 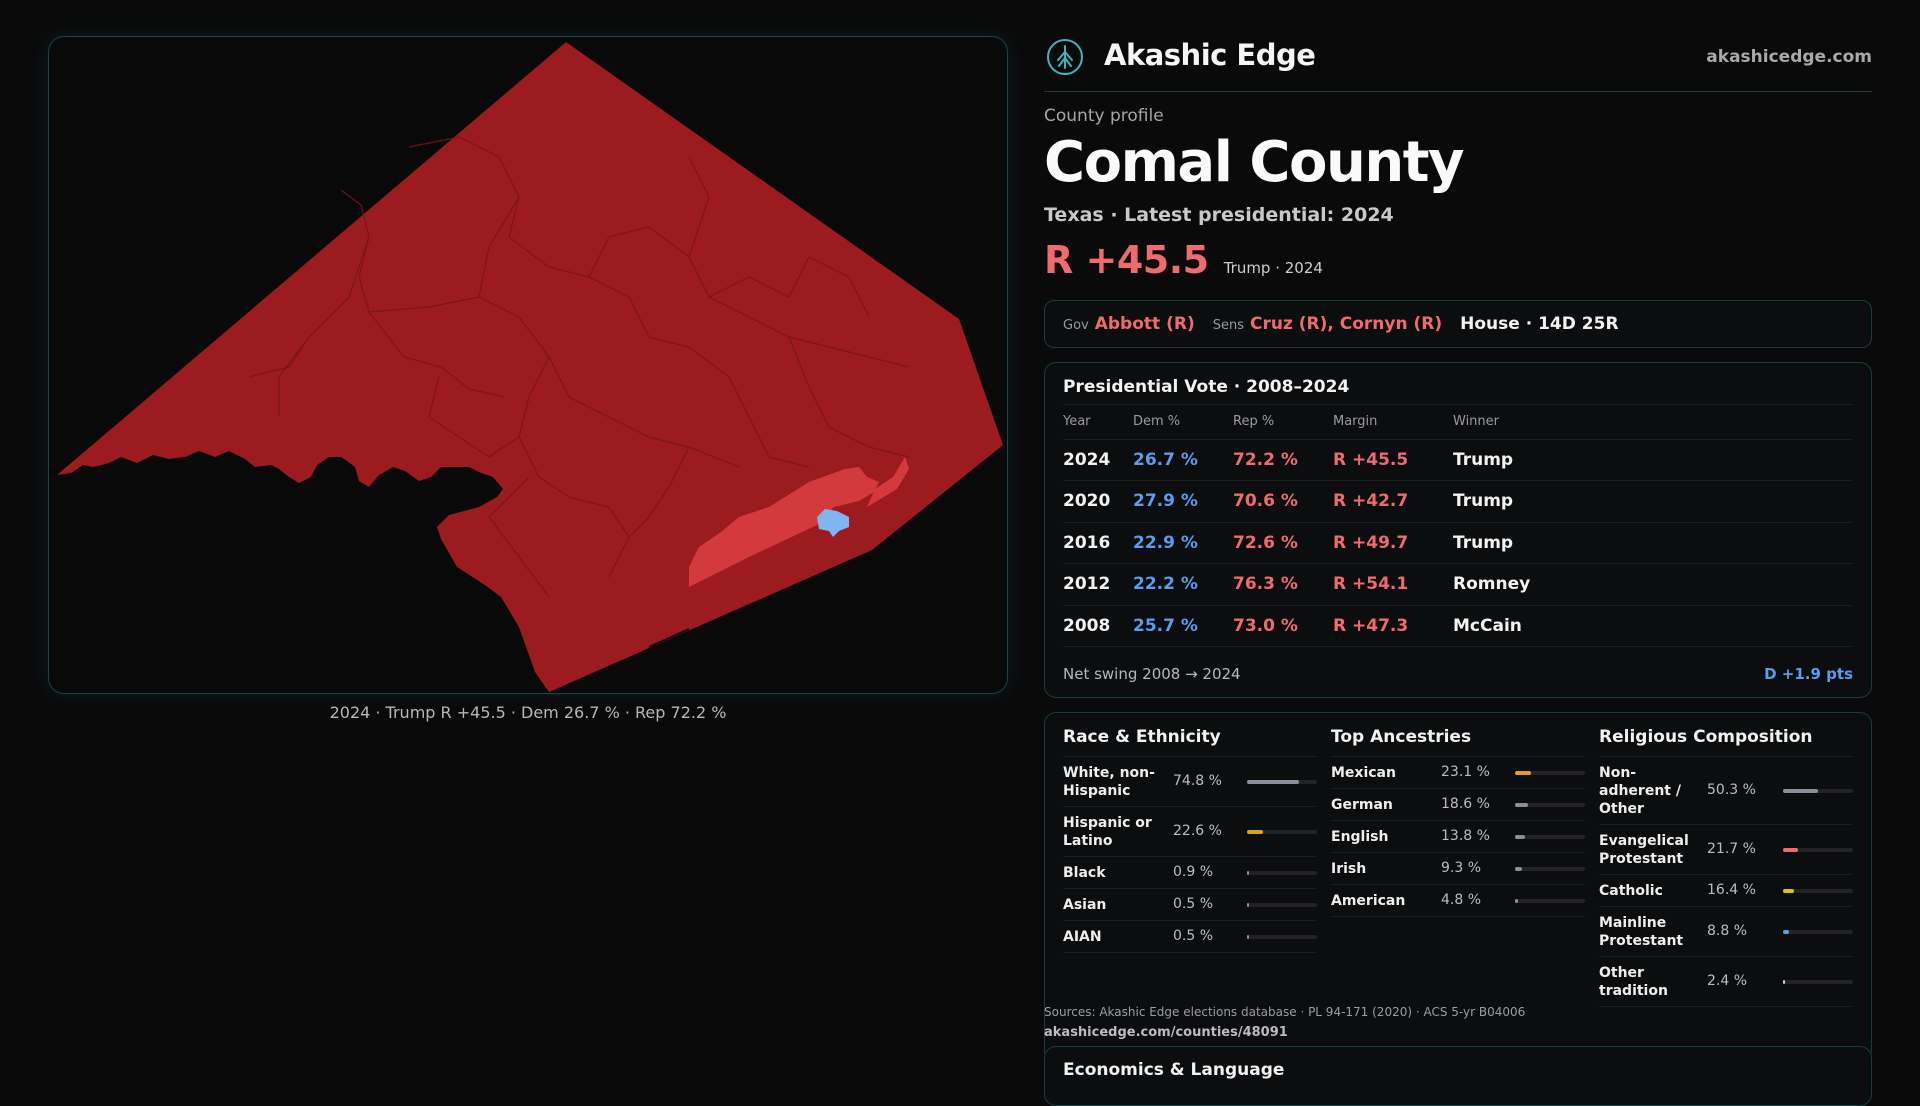 I want to click on item-percent: 2.4 %, so click(x=1727, y=981).